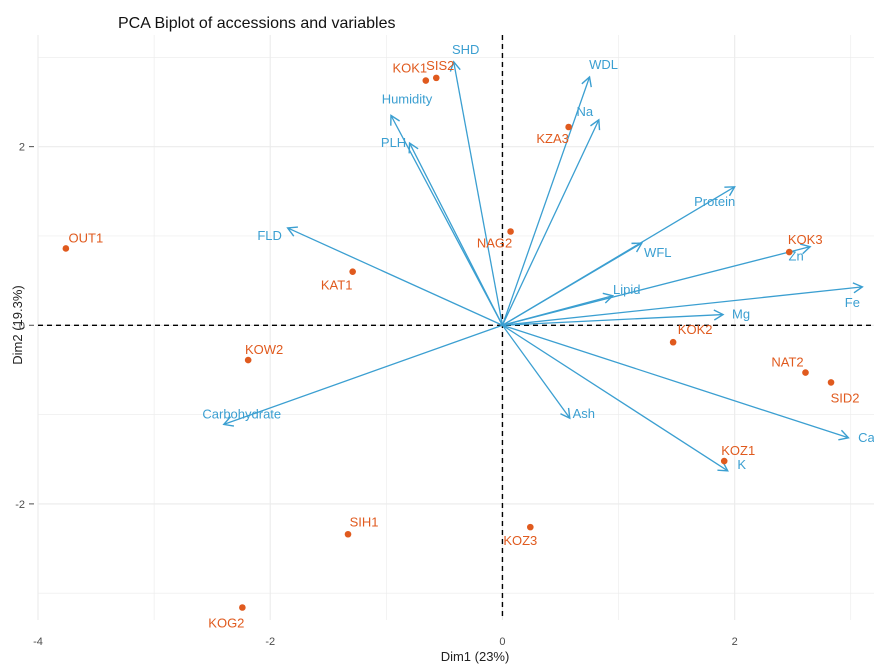 Image resolution: width=874 pixels, height=665 pixels. I want to click on accession-sid2-point, so click(831, 382).